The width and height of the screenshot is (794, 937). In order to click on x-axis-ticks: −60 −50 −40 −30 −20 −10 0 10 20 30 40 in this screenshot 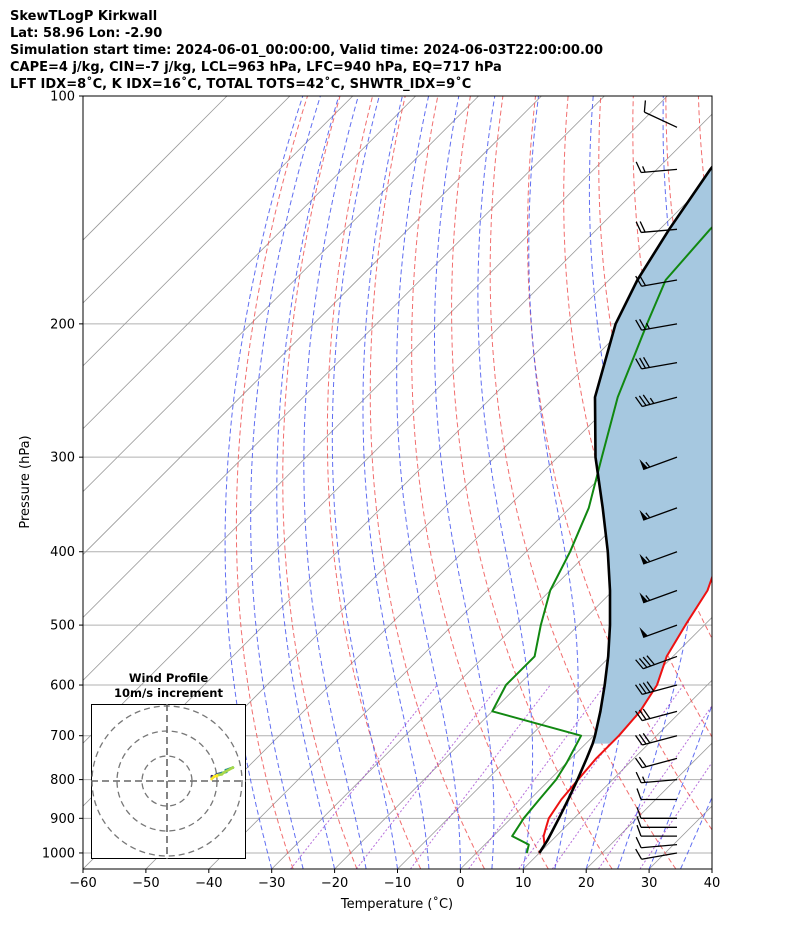, I will do `click(394, 880)`.